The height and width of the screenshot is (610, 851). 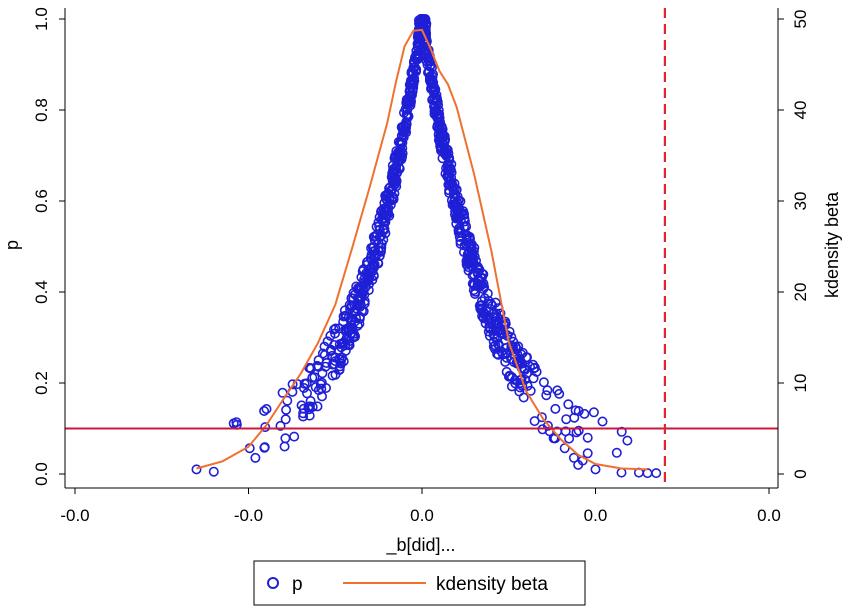 What do you see at coordinates (800, 201) in the screenshot?
I see `y-right-tick-label: 30` at bounding box center [800, 201].